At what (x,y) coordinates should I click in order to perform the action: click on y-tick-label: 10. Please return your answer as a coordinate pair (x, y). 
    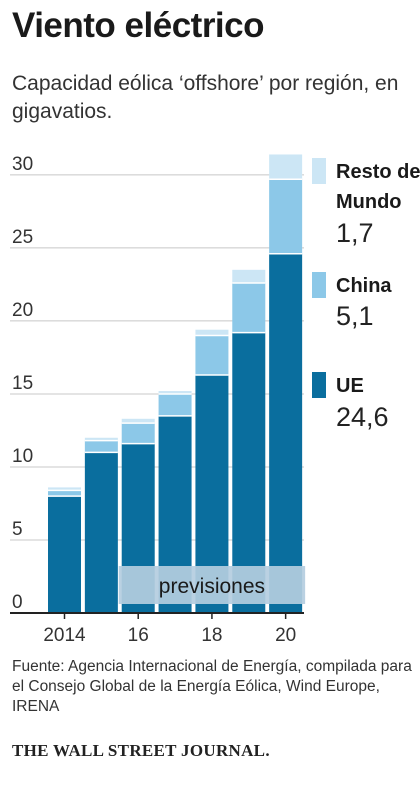
    Looking at the image, I should click on (22, 456).